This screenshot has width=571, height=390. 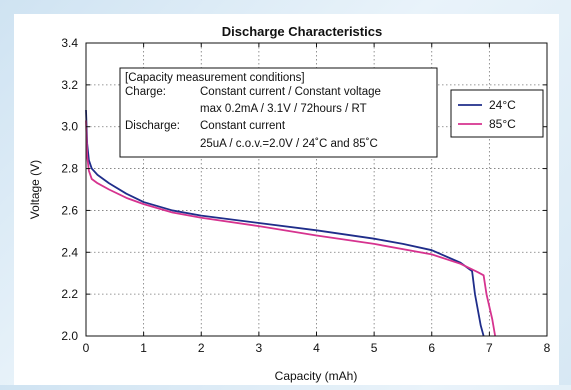 I want to click on charge-line-2: max 0.2mA / 3.1V / 72hours / RT, so click(x=283, y=109).